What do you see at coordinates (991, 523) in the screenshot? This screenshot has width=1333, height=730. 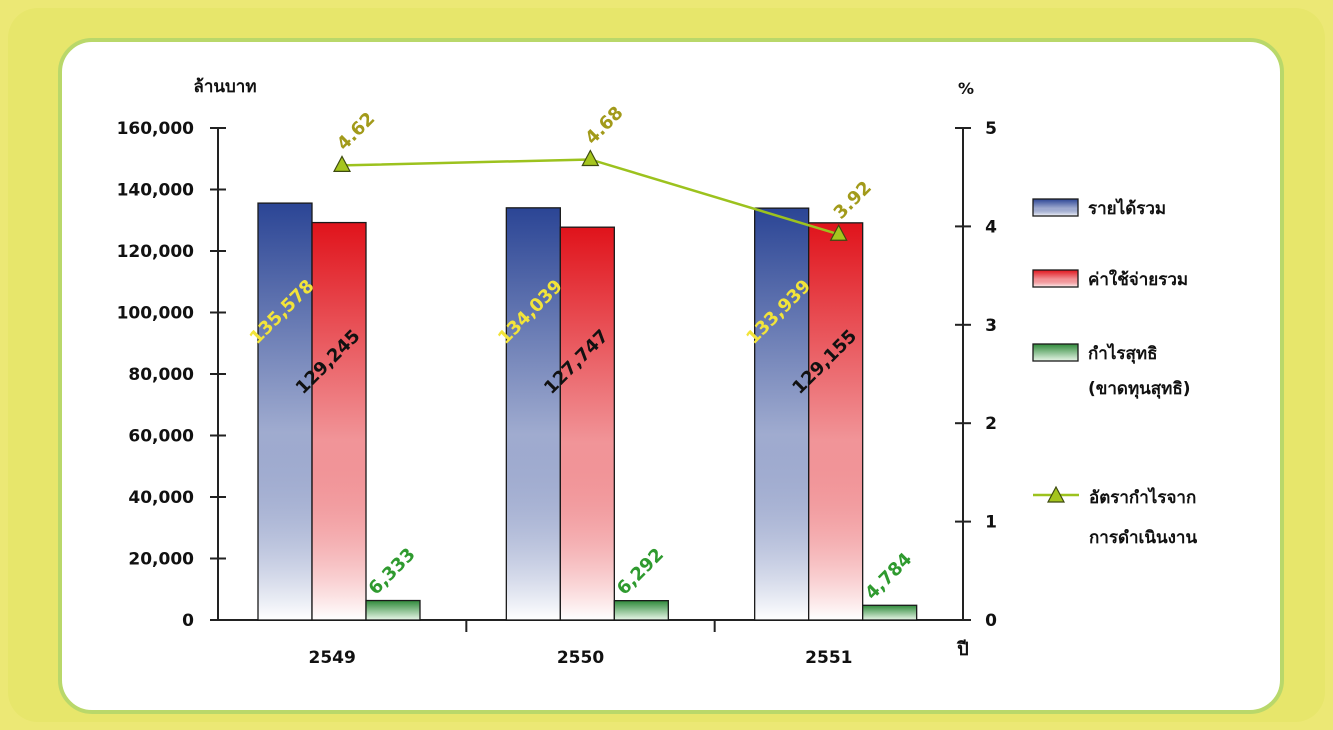 I see `y2-tick-label: 1` at bounding box center [991, 523].